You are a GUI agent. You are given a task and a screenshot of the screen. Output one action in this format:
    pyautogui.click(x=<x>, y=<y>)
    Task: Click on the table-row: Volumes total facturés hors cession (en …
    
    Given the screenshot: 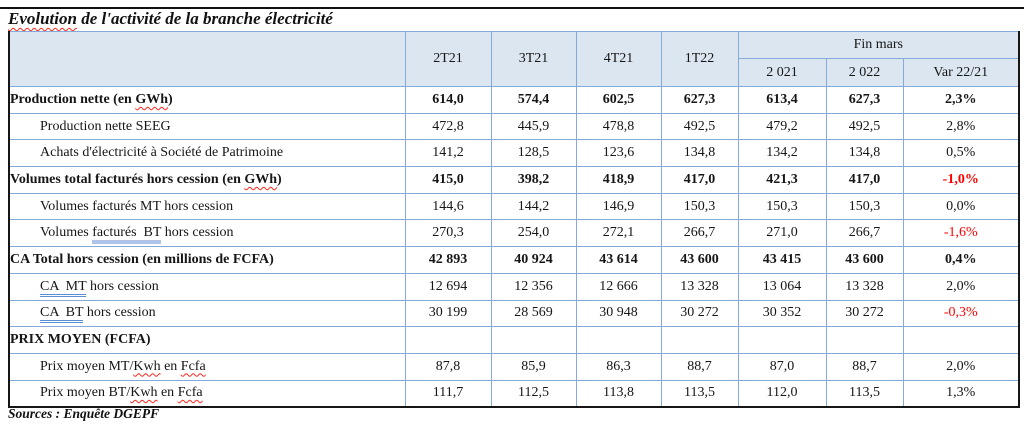 What is the action you would take?
    pyautogui.click(x=514, y=180)
    